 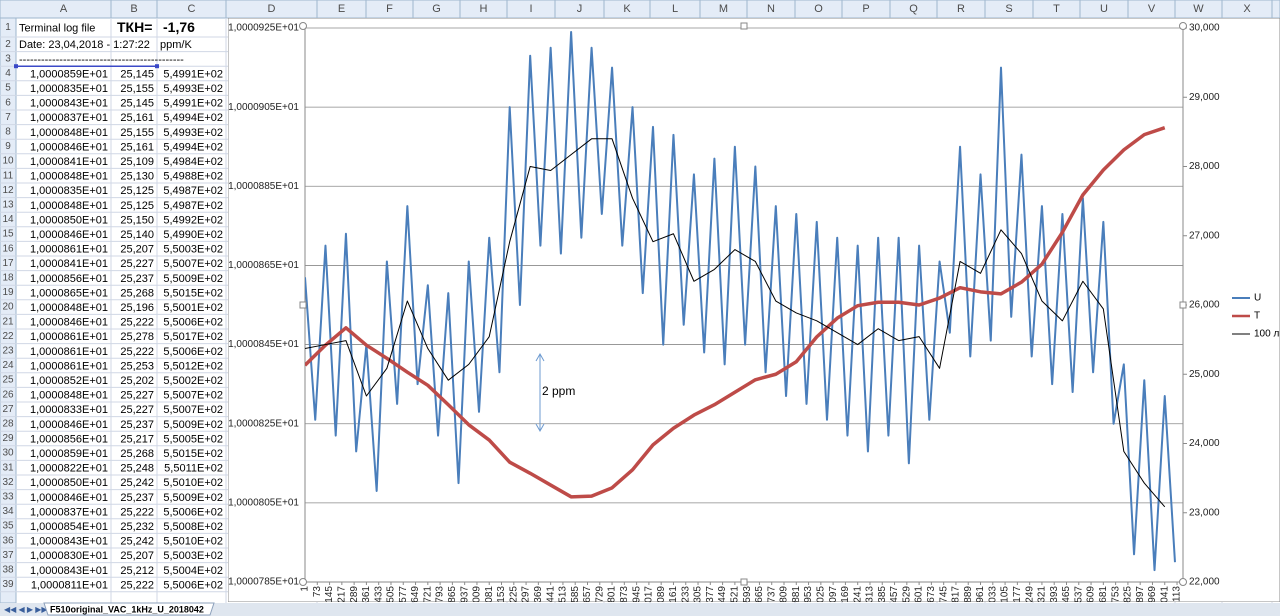 I want to click on row-header: 37, so click(x=8, y=555).